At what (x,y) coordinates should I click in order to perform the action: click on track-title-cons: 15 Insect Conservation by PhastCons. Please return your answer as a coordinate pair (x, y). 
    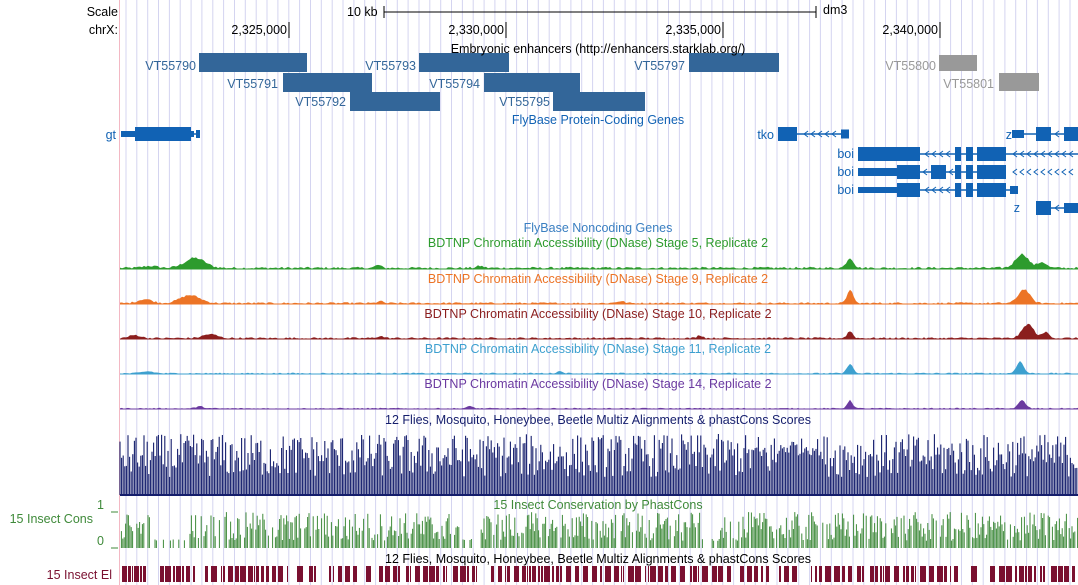
    Looking at the image, I should click on (598, 505).